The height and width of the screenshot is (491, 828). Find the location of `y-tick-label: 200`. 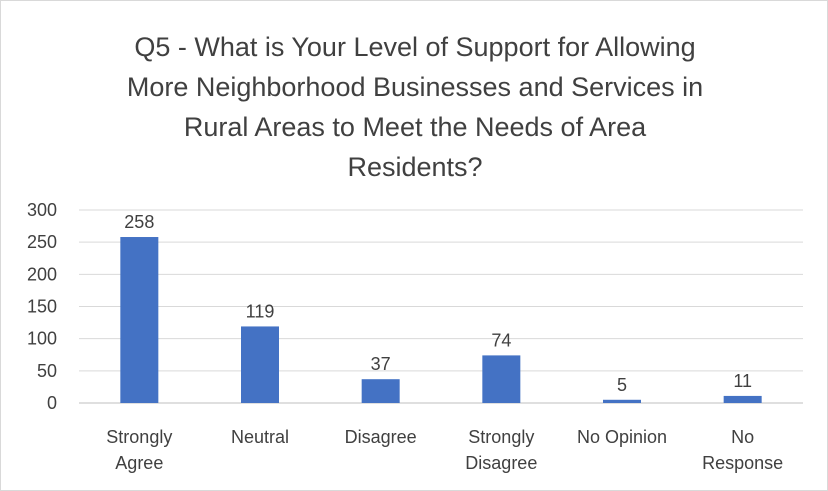

y-tick-label: 200 is located at coordinates (42, 274).